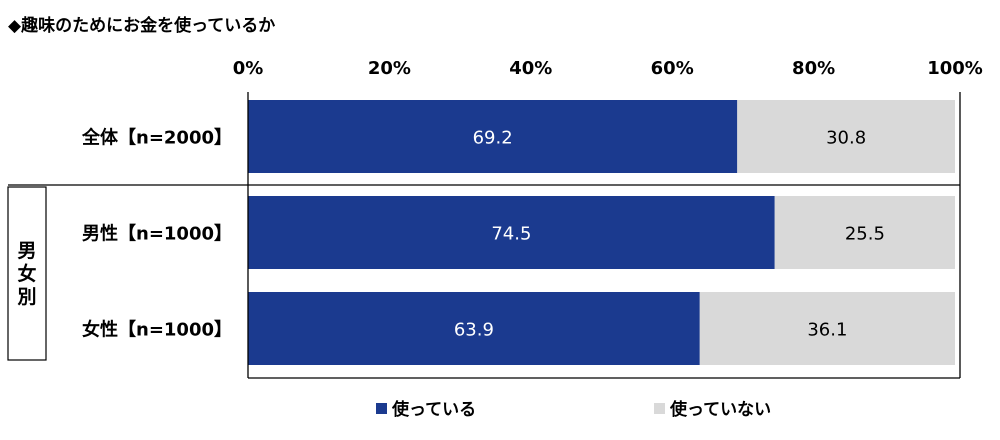  What do you see at coordinates (157, 234) in the screenshot?
I see `category-label: 男性【n=1000】` at bounding box center [157, 234].